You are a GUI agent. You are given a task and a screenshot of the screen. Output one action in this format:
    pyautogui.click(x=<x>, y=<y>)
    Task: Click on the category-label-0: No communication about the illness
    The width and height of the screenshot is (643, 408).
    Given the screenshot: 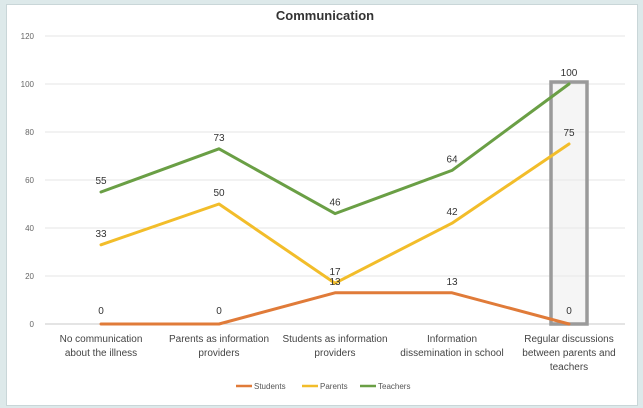 What is the action you would take?
    pyautogui.click(x=101, y=346)
    